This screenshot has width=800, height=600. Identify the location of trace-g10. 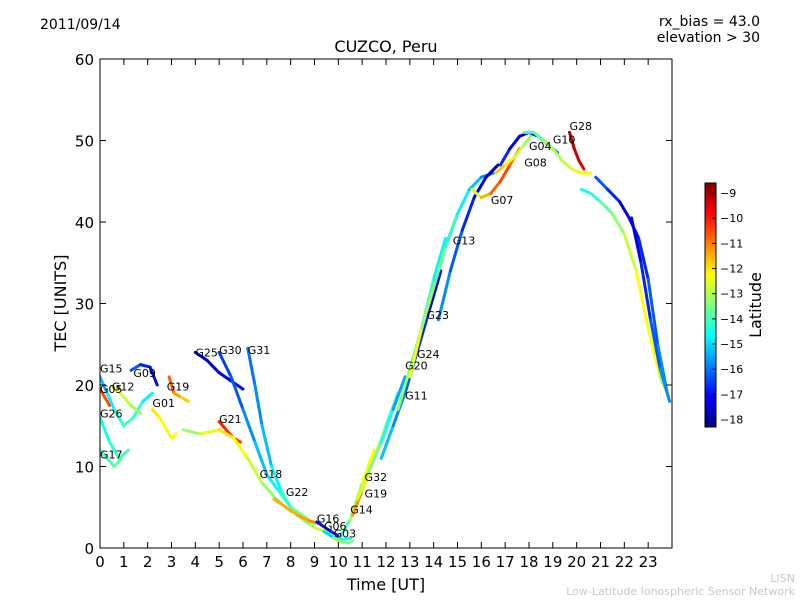
(557, 152).